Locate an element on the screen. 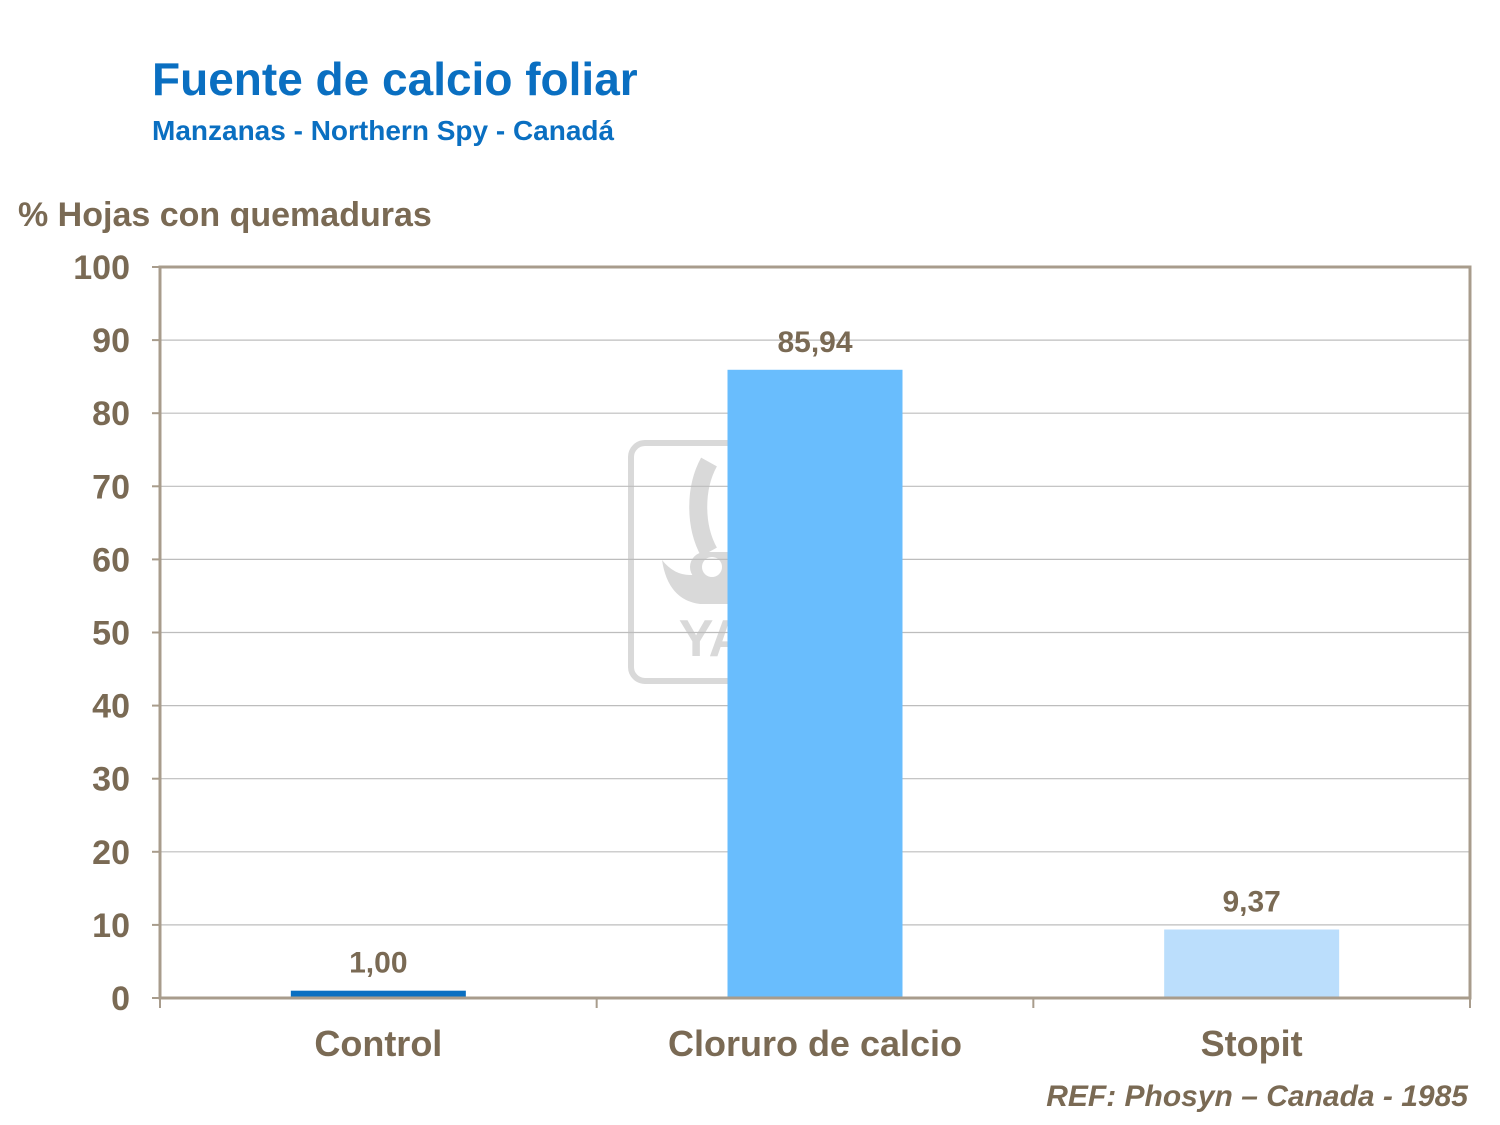 This screenshot has height=1125, width=1500. y-tick-label-90: 90 is located at coordinates (111, 341).